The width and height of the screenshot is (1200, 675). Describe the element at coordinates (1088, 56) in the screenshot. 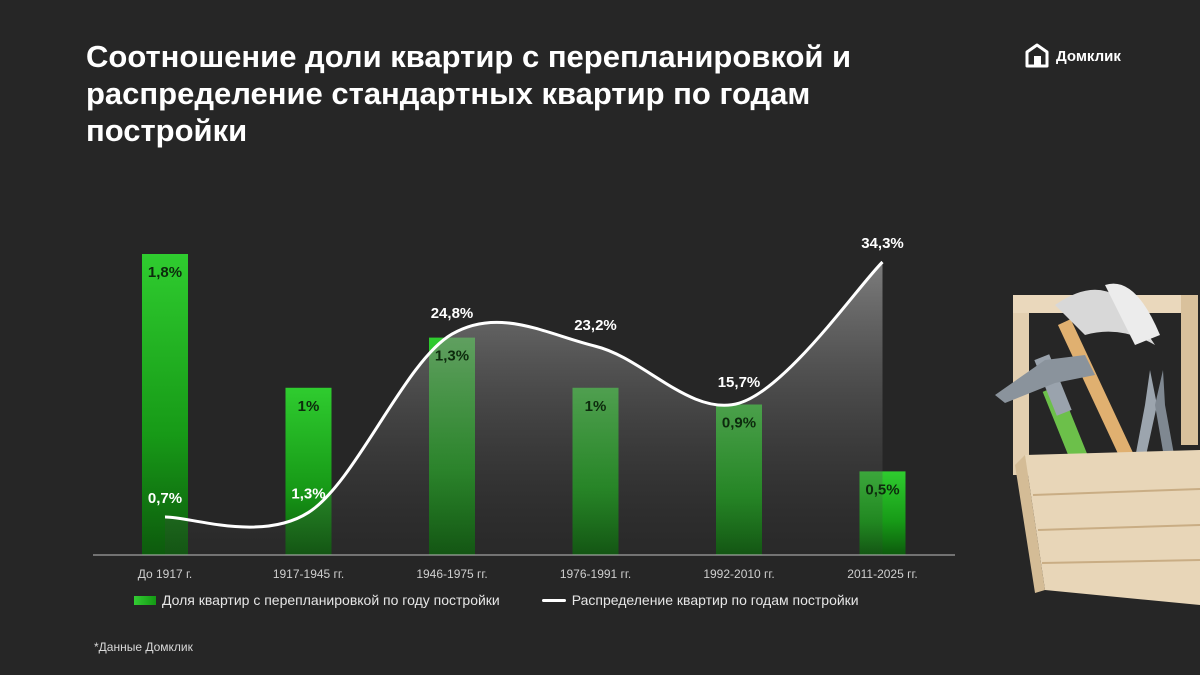

I see `brand-name: Домклик` at that location.